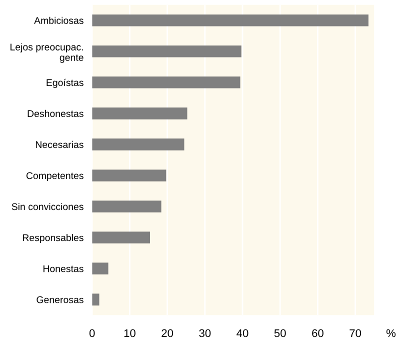  I want to click on y-tick-label: Lejos preocupac. gente, so click(47, 53).